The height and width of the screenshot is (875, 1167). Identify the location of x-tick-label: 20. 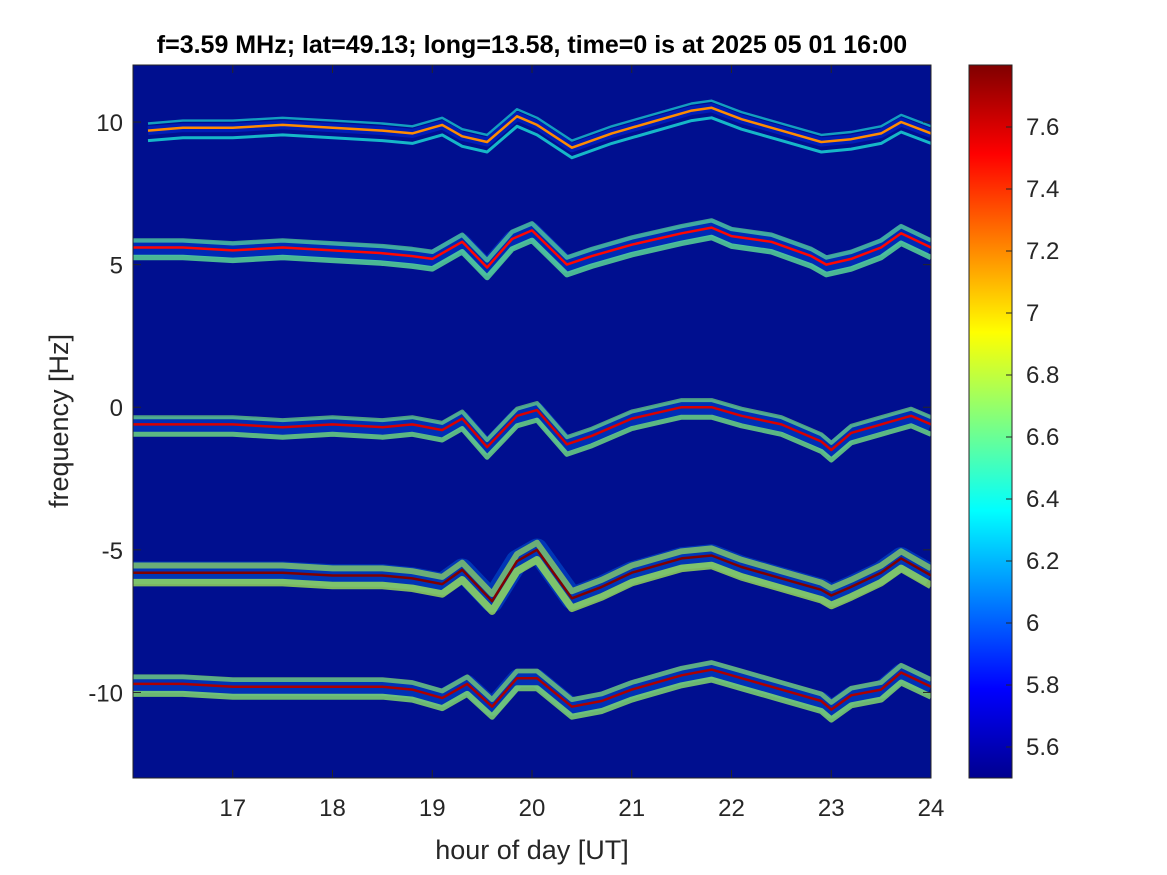
(532, 808).